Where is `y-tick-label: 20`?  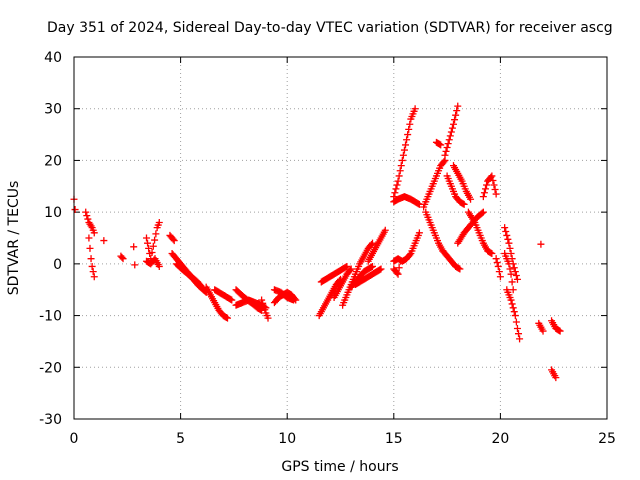 y-tick-label: 20 is located at coordinates (53, 161).